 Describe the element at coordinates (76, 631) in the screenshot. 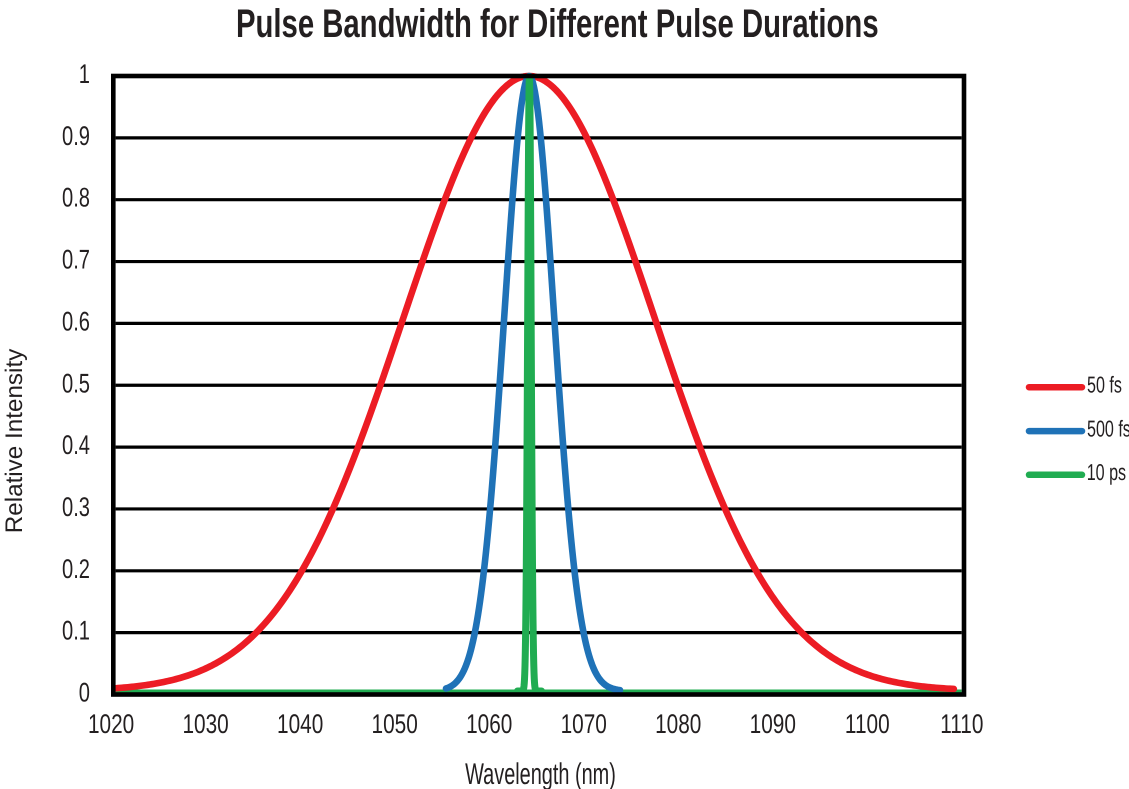

I see `svg-text: 0.1` at that location.